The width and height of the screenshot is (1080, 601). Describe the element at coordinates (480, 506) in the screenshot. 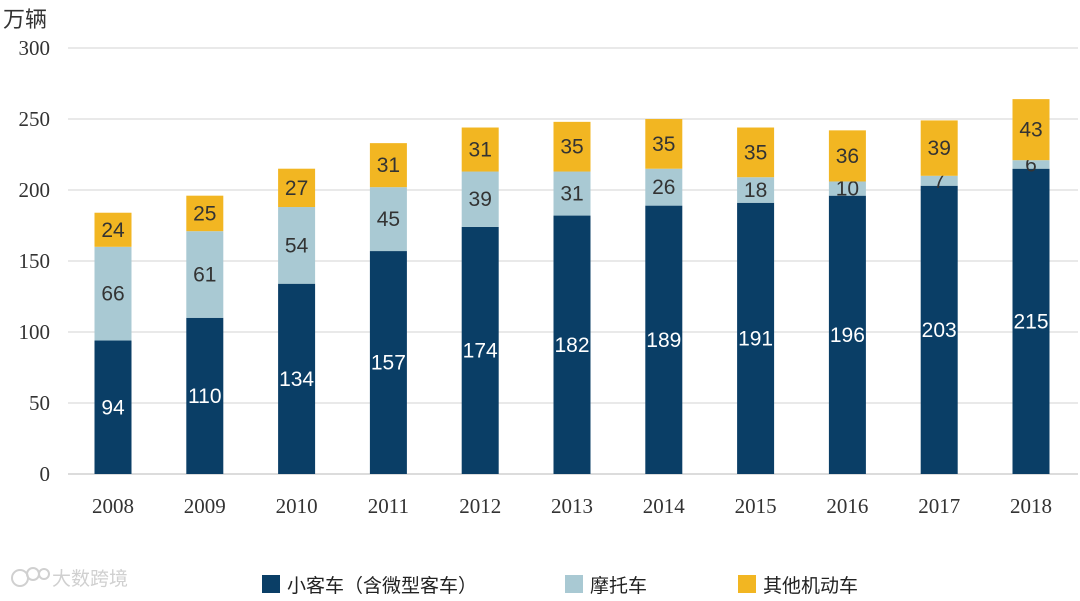

I see `x-tick-label: 2012` at that location.